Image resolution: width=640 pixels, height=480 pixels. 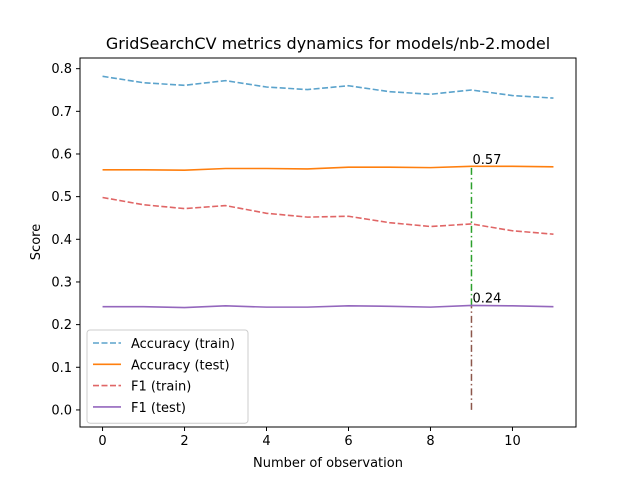 I want to click on annotation-0: 0.57, so click(x=486, y=160).